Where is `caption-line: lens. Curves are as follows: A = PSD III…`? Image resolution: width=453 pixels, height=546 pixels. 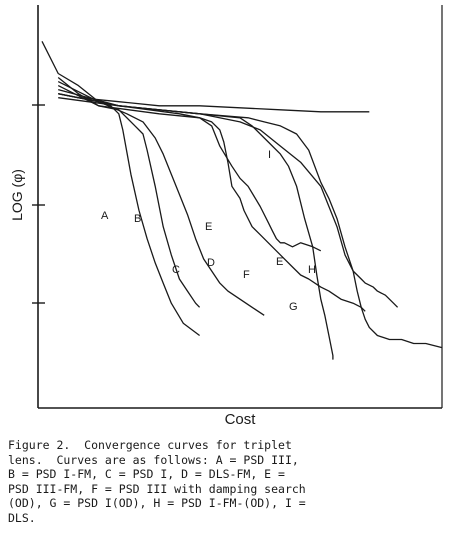 caption-line: lens. Curves are as follows: A = PSD III… is located at coordinates (153, 459).